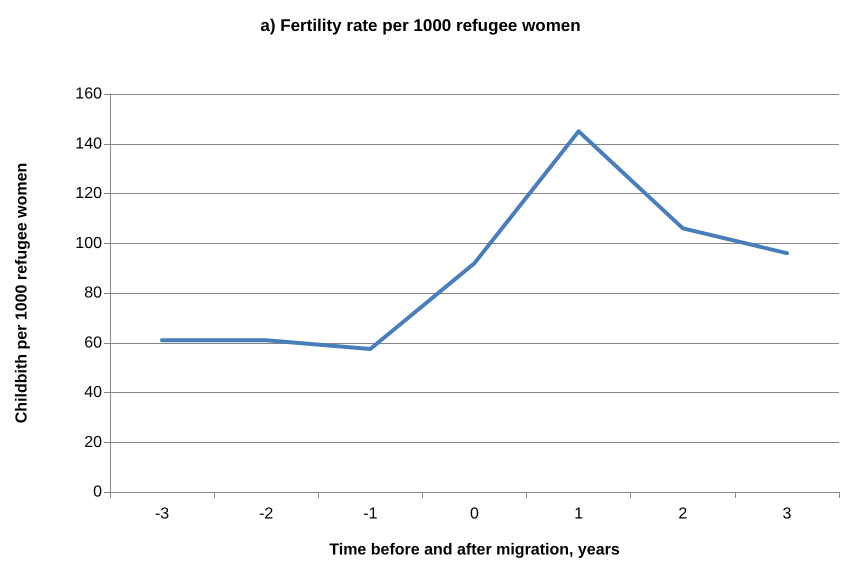 This screenshot has height=585, width=841. Describe the element at coordinates (420, 25) in the screenshot. I see `chart-title: a) Fertility rate per 1000 refugee women` at that location.